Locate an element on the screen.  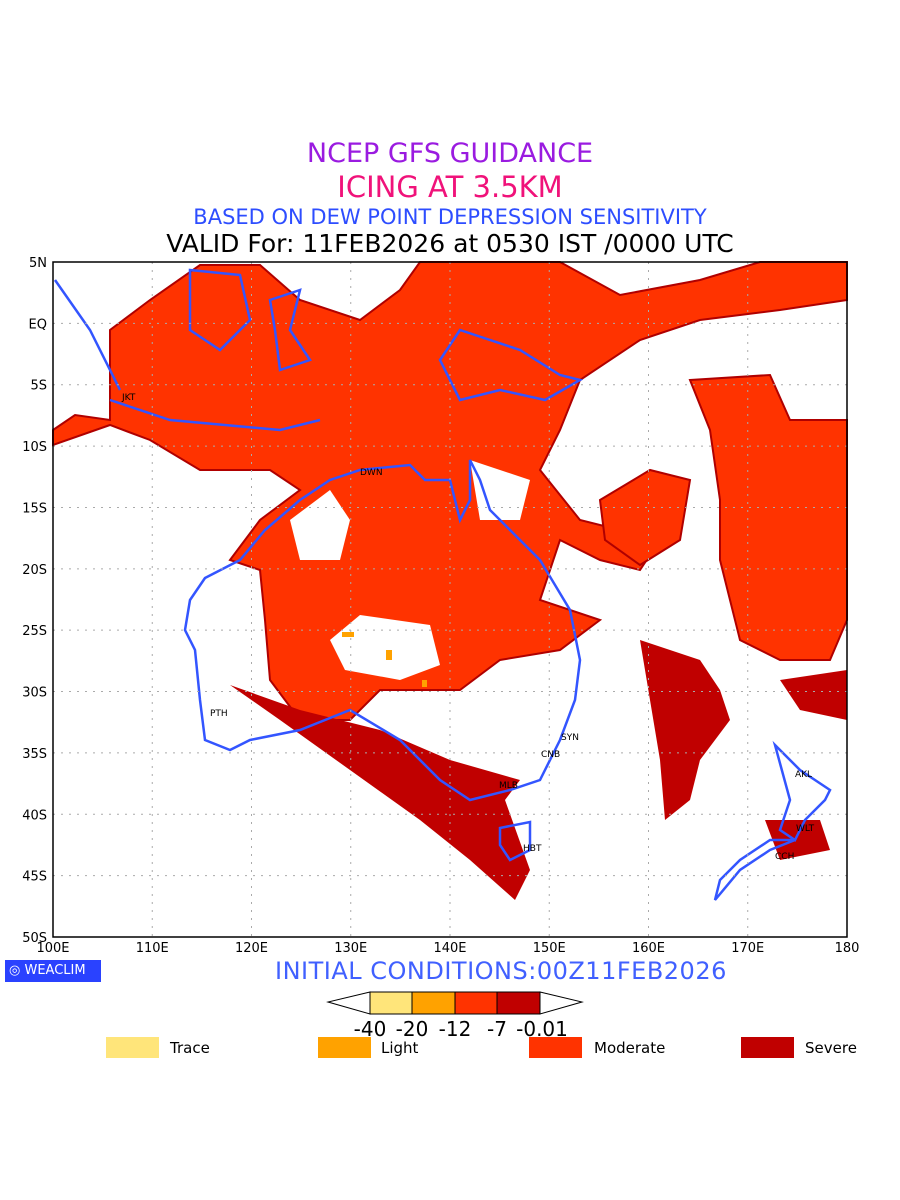
severe-area-tasman is located at coordinates (685, 730).